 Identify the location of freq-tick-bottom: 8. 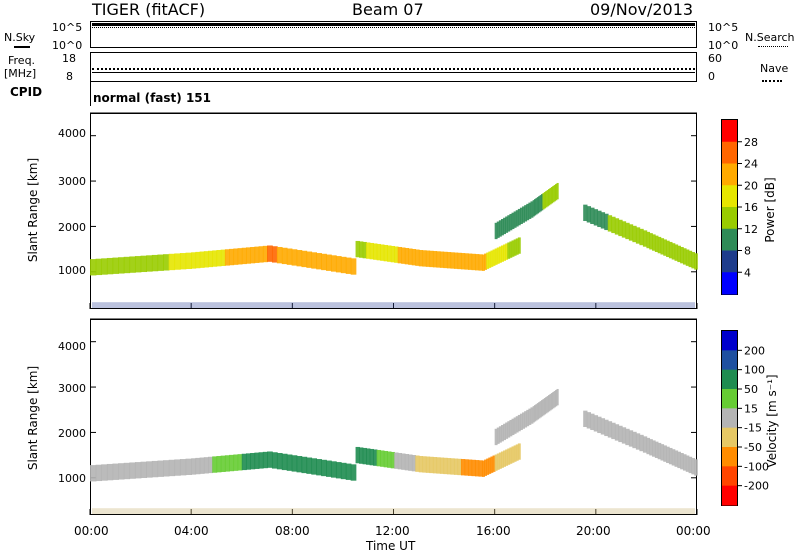
(69, 76).